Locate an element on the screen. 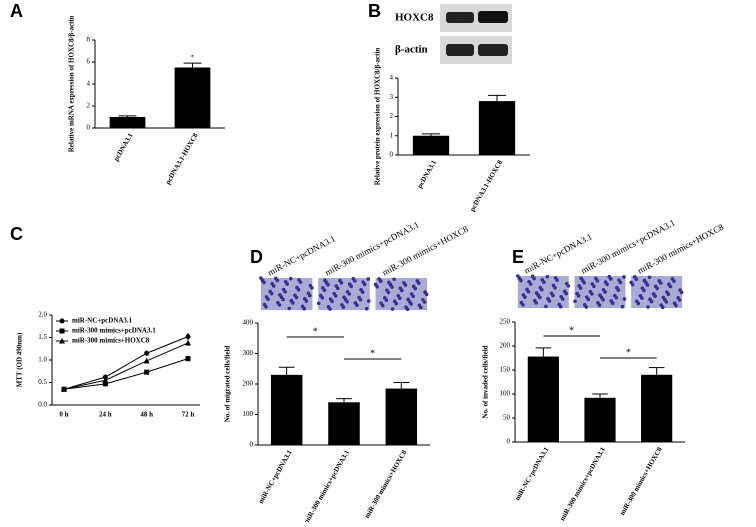  x-tick-label: 72 h is located at coordinates (188, 415).